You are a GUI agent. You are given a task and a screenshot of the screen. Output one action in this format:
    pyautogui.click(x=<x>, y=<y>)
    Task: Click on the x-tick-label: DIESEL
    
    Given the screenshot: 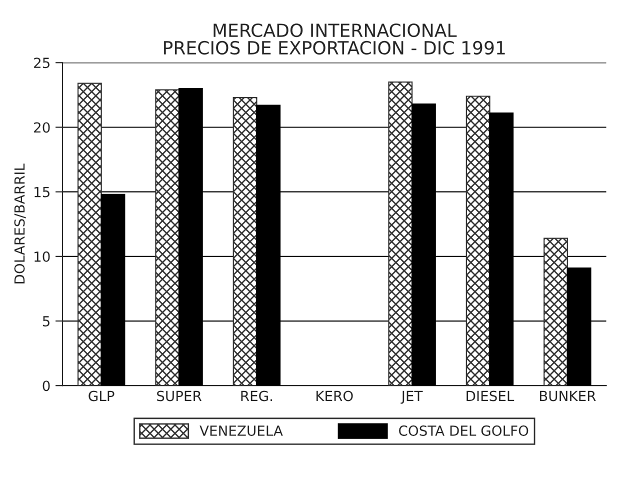 What is the action you would take?
    pyautogui.click(x=490, y=396)
    